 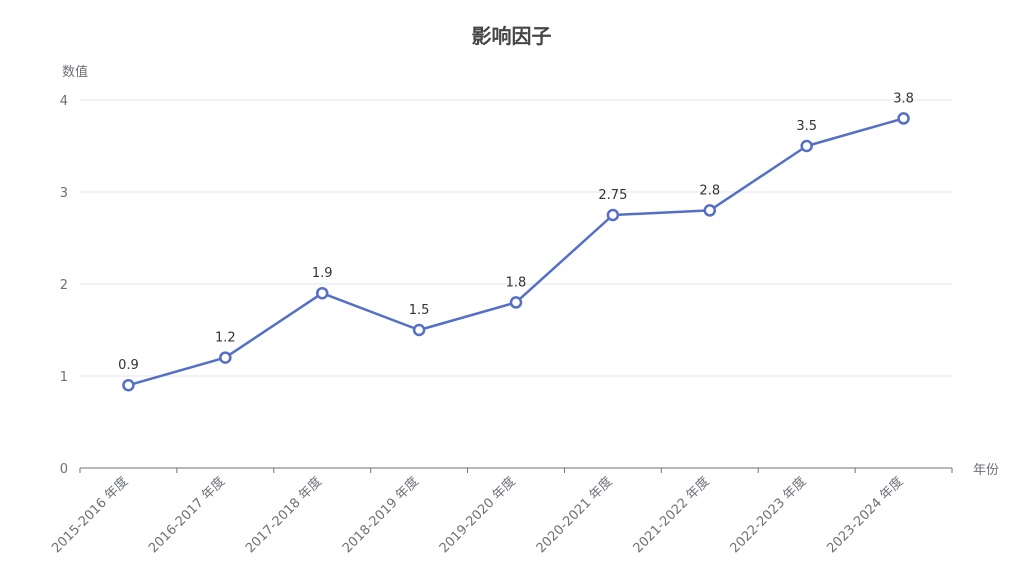 What do you see at coordinates (612, 195) in the screenshot?
I see `data-label: 2.75` at bounding box center [612, 195].